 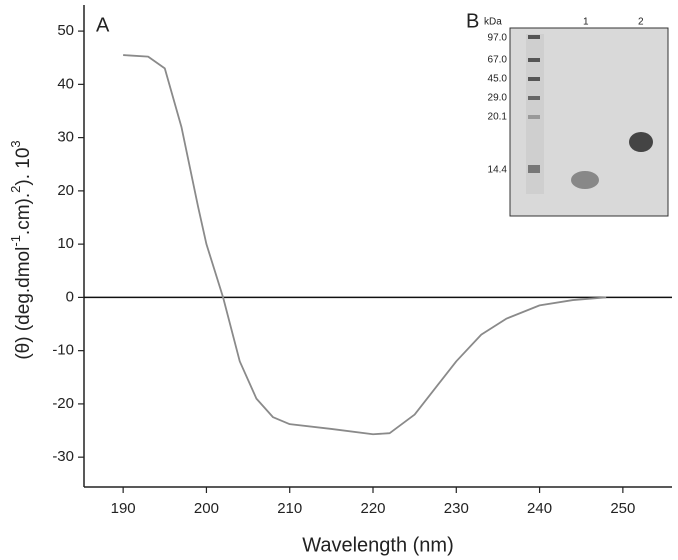 What do you see at coordinates (641, 22) in the screenshot?
I see `gel-lane-label: 2` at bounding box center [641, 22].